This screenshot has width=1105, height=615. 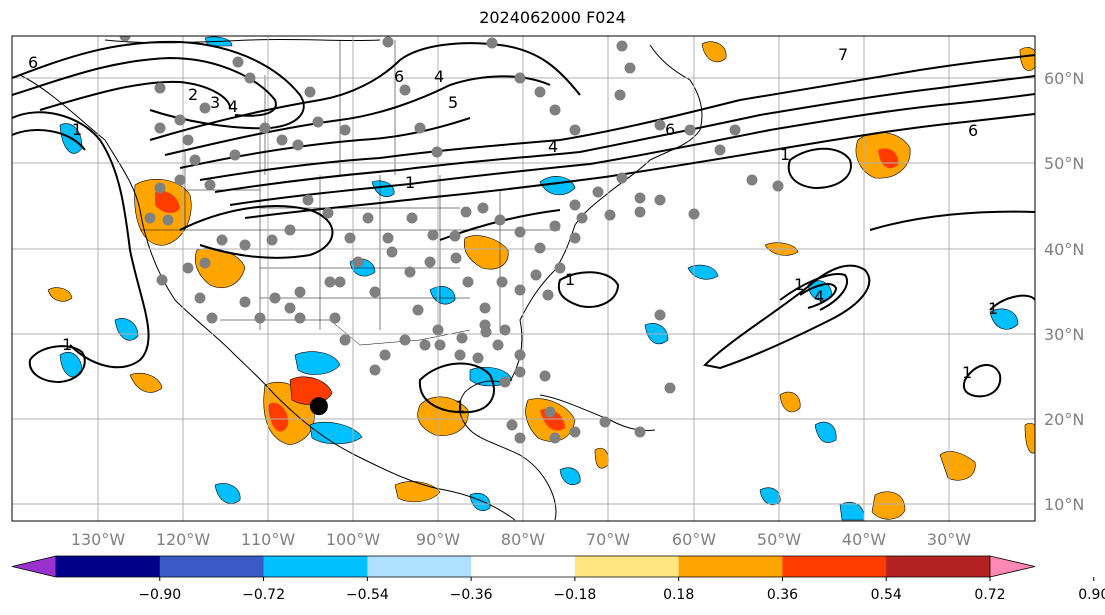 What do you see at coordinates (1064, 334) in the screenshot?
I see `lat-label: 30°N` at bounding box center [1064, 334].